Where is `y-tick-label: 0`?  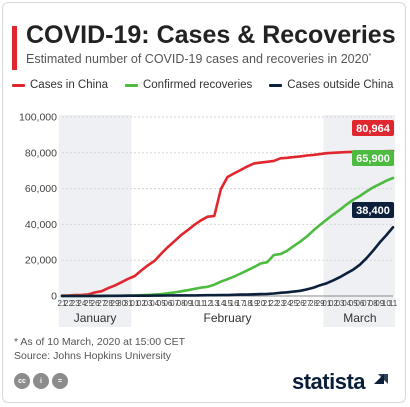 y-tick-label: 0 is located at coordinates (54, 297).